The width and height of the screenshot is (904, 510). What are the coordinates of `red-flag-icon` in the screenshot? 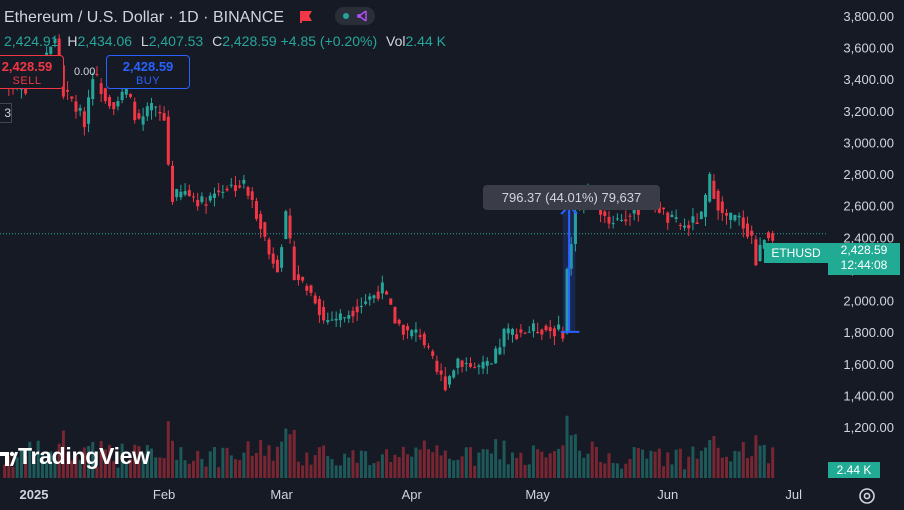 It's located at (306, 17).